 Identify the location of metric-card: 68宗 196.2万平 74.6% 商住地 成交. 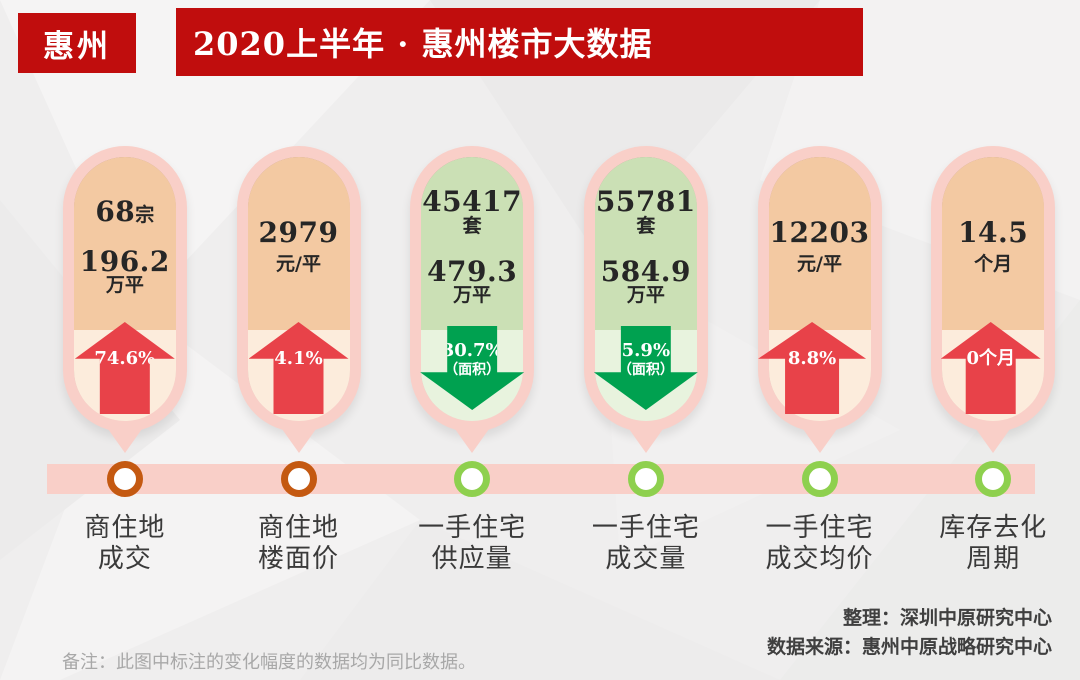
(125, 366).